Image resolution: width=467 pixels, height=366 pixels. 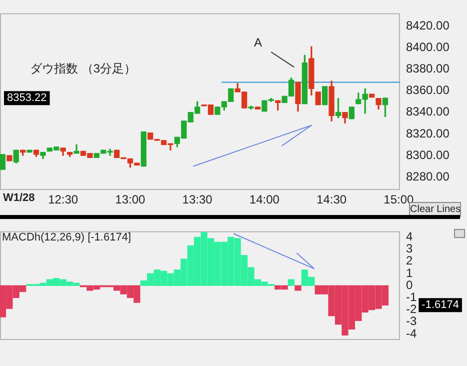 I want to click on y-tick-label: 8360.00, so click(x=428, y=90).